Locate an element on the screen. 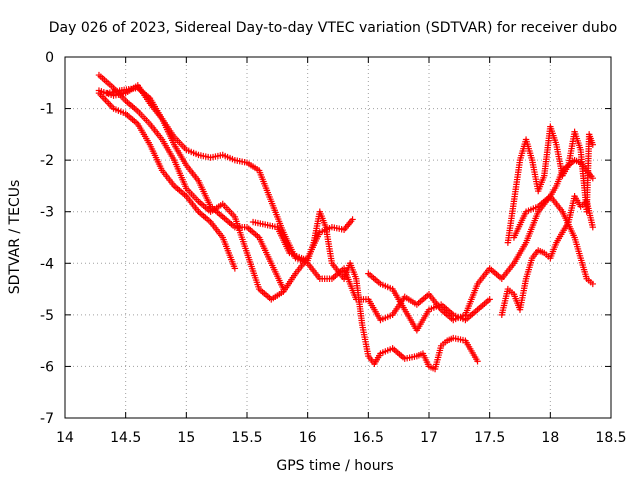 This screenshot has height=480, width=640. y-tick-label: -5 is located at coordinates (47, 316).